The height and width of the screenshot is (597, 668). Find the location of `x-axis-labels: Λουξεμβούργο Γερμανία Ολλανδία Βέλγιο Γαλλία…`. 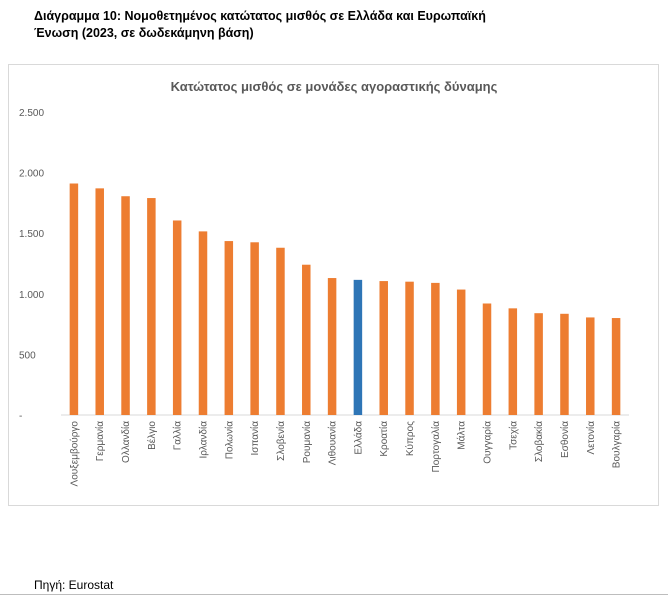

x-axis-labels: Λουξεμβούργο Γερμανία Ολλανδία Βέλγιο Γαλλία… is located at coordinates (345, 454).